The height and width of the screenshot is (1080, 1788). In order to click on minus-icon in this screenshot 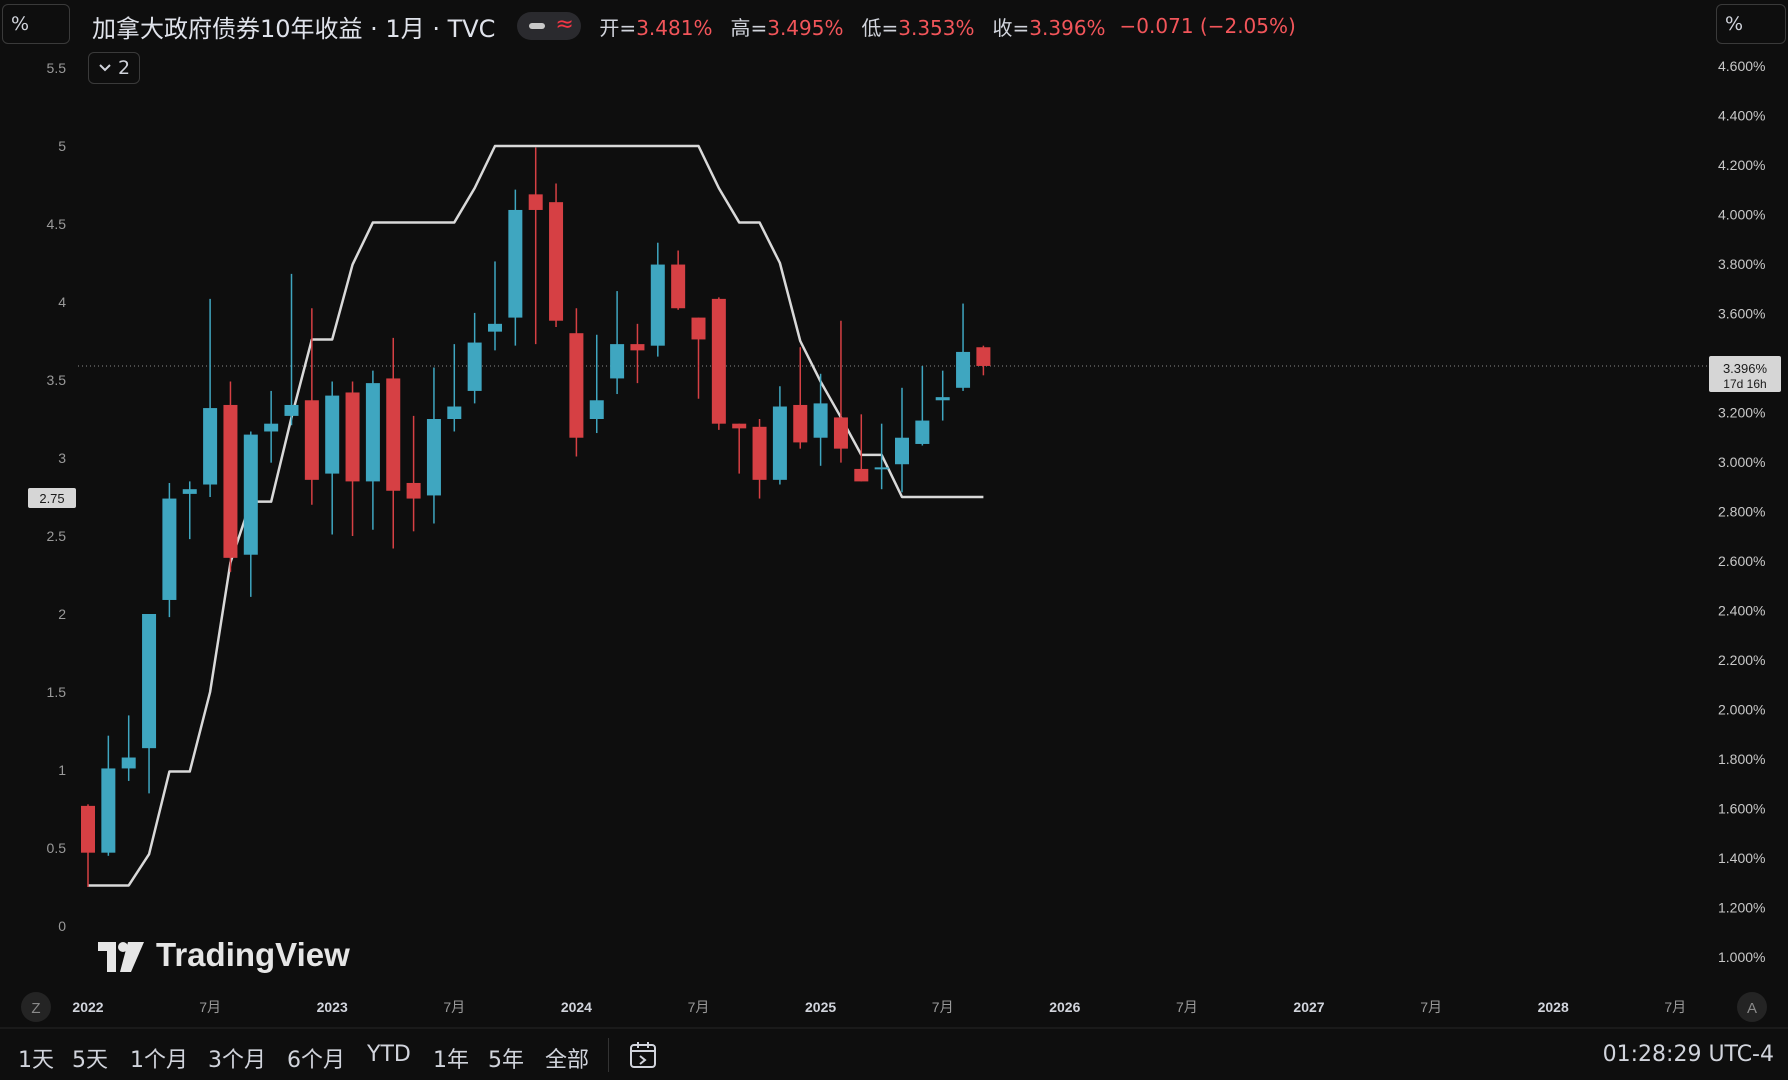, I will do `click(537, 26)`.